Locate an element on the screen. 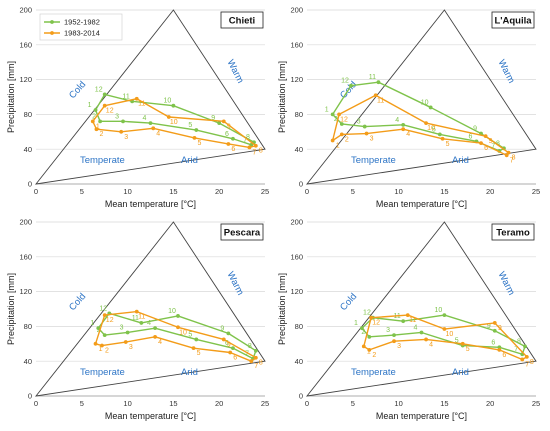 The image size is (550, 431). zone-label-temperate: Temperate is located at coordinates (102, 372).